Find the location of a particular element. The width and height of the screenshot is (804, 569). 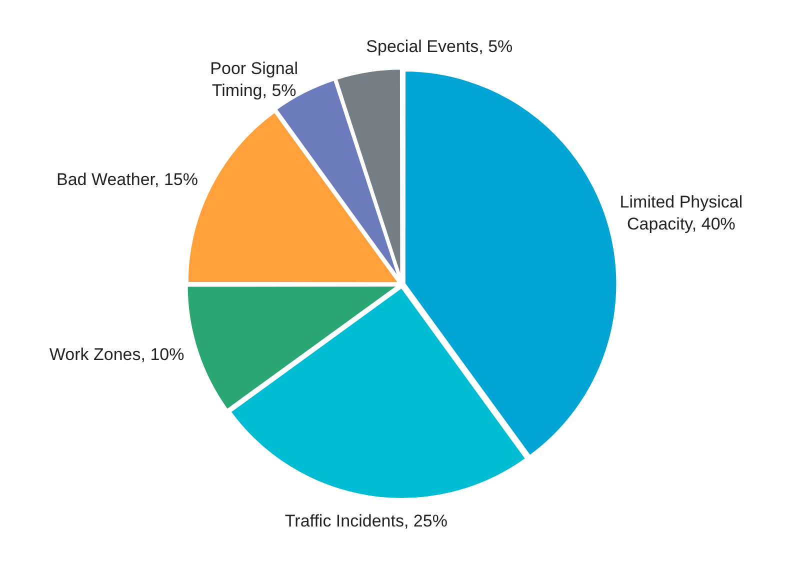

slice-label: Bad Weather, 15% is located at coordinates (127, 180).